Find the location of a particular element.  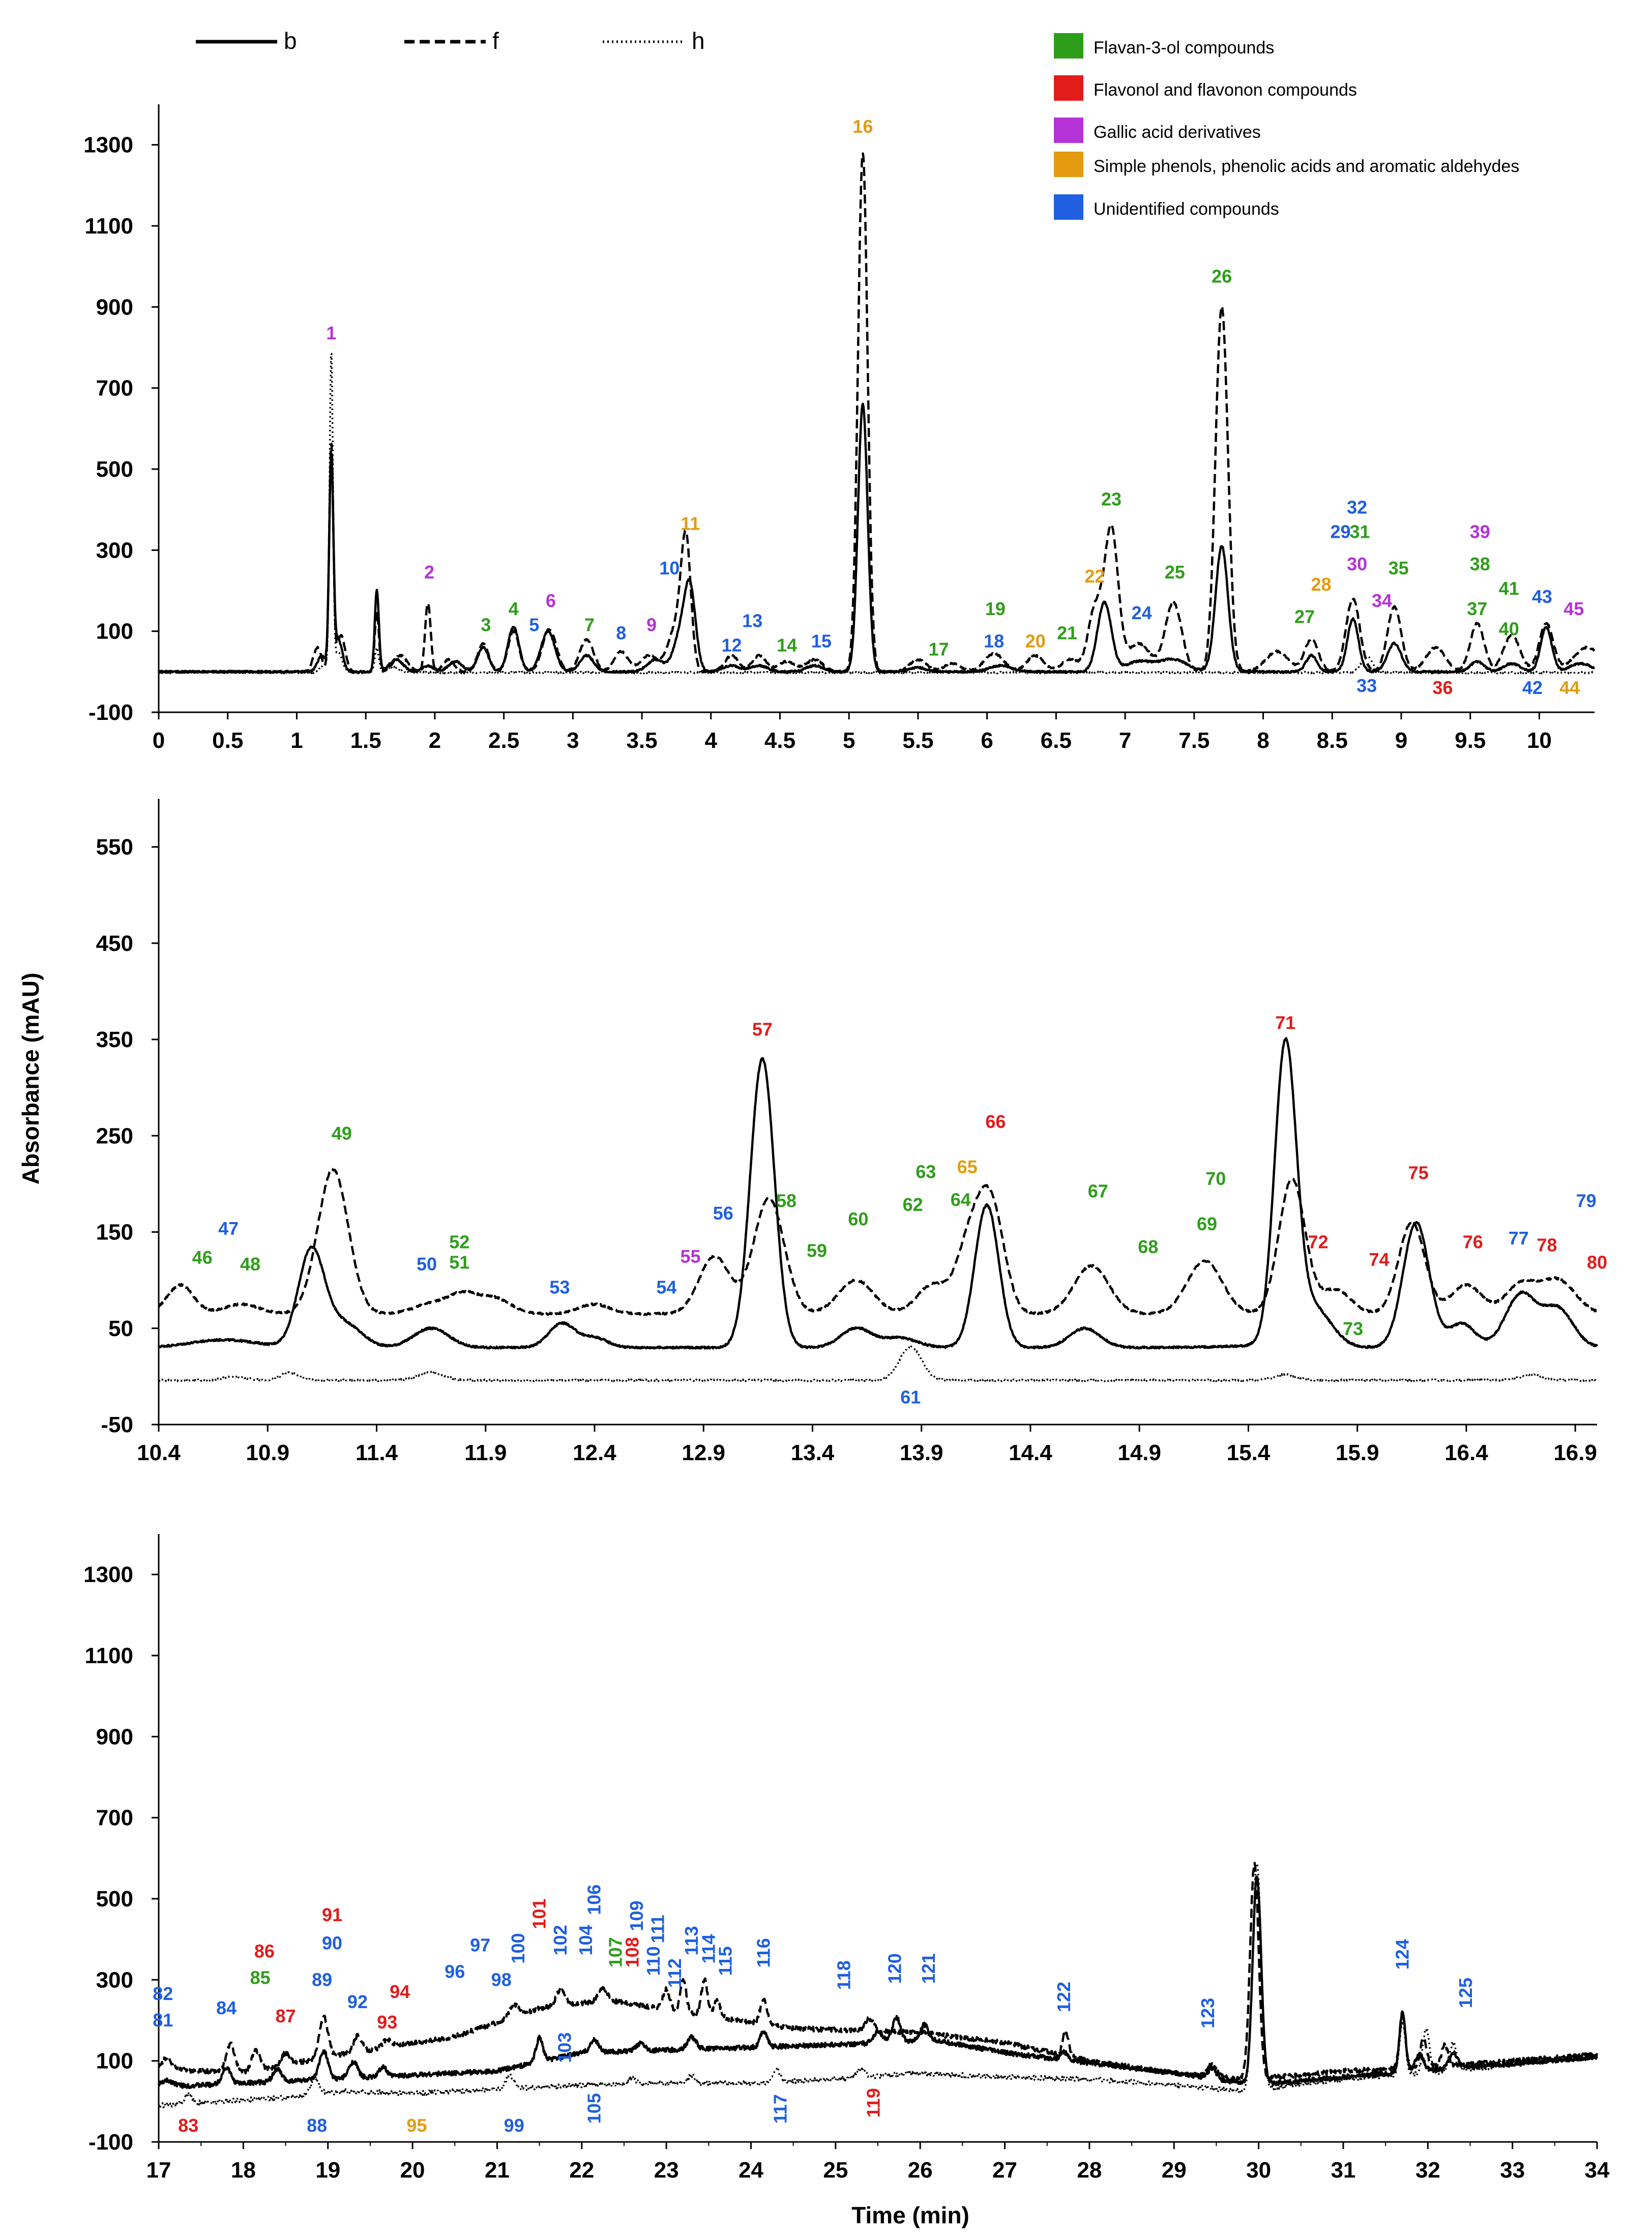

legend-swatch-flavanol is located at coordinates (1068, 46).